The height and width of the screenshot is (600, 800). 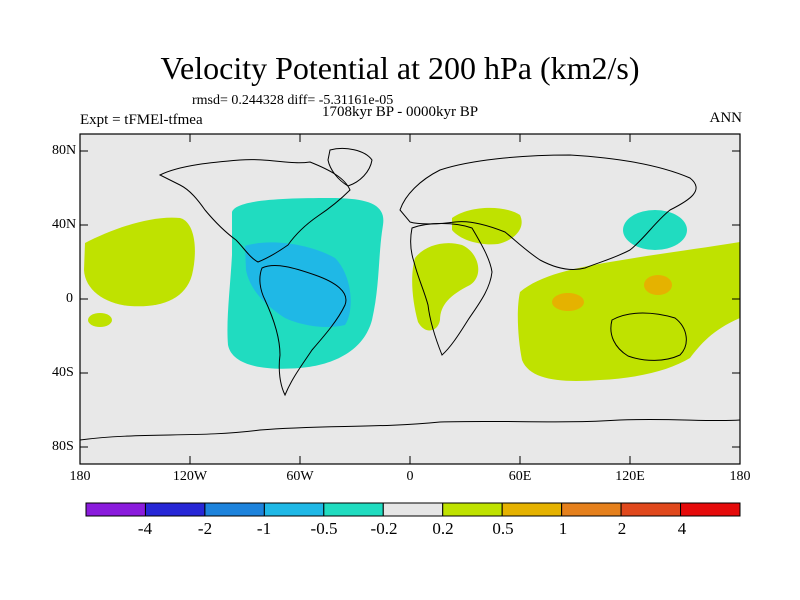 I want to click on contour-indo-pacific-positive, so click(x=628, y=311).